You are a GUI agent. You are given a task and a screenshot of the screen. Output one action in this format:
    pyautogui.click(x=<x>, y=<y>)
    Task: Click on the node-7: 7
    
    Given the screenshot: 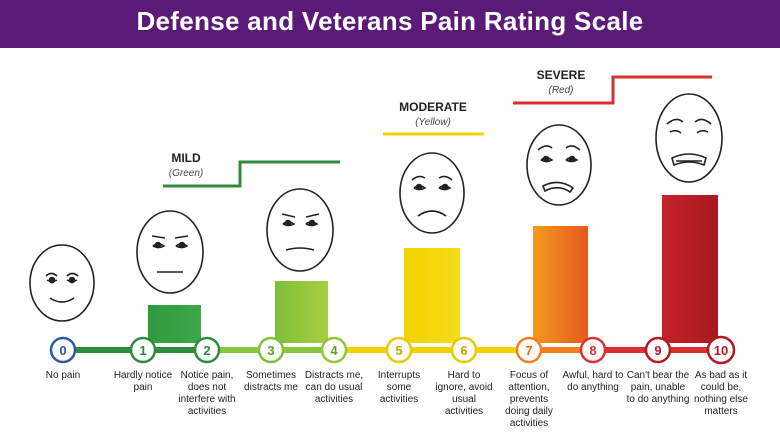 What is the action you would take?
    pyautogui.click(x=529, y=350)
    